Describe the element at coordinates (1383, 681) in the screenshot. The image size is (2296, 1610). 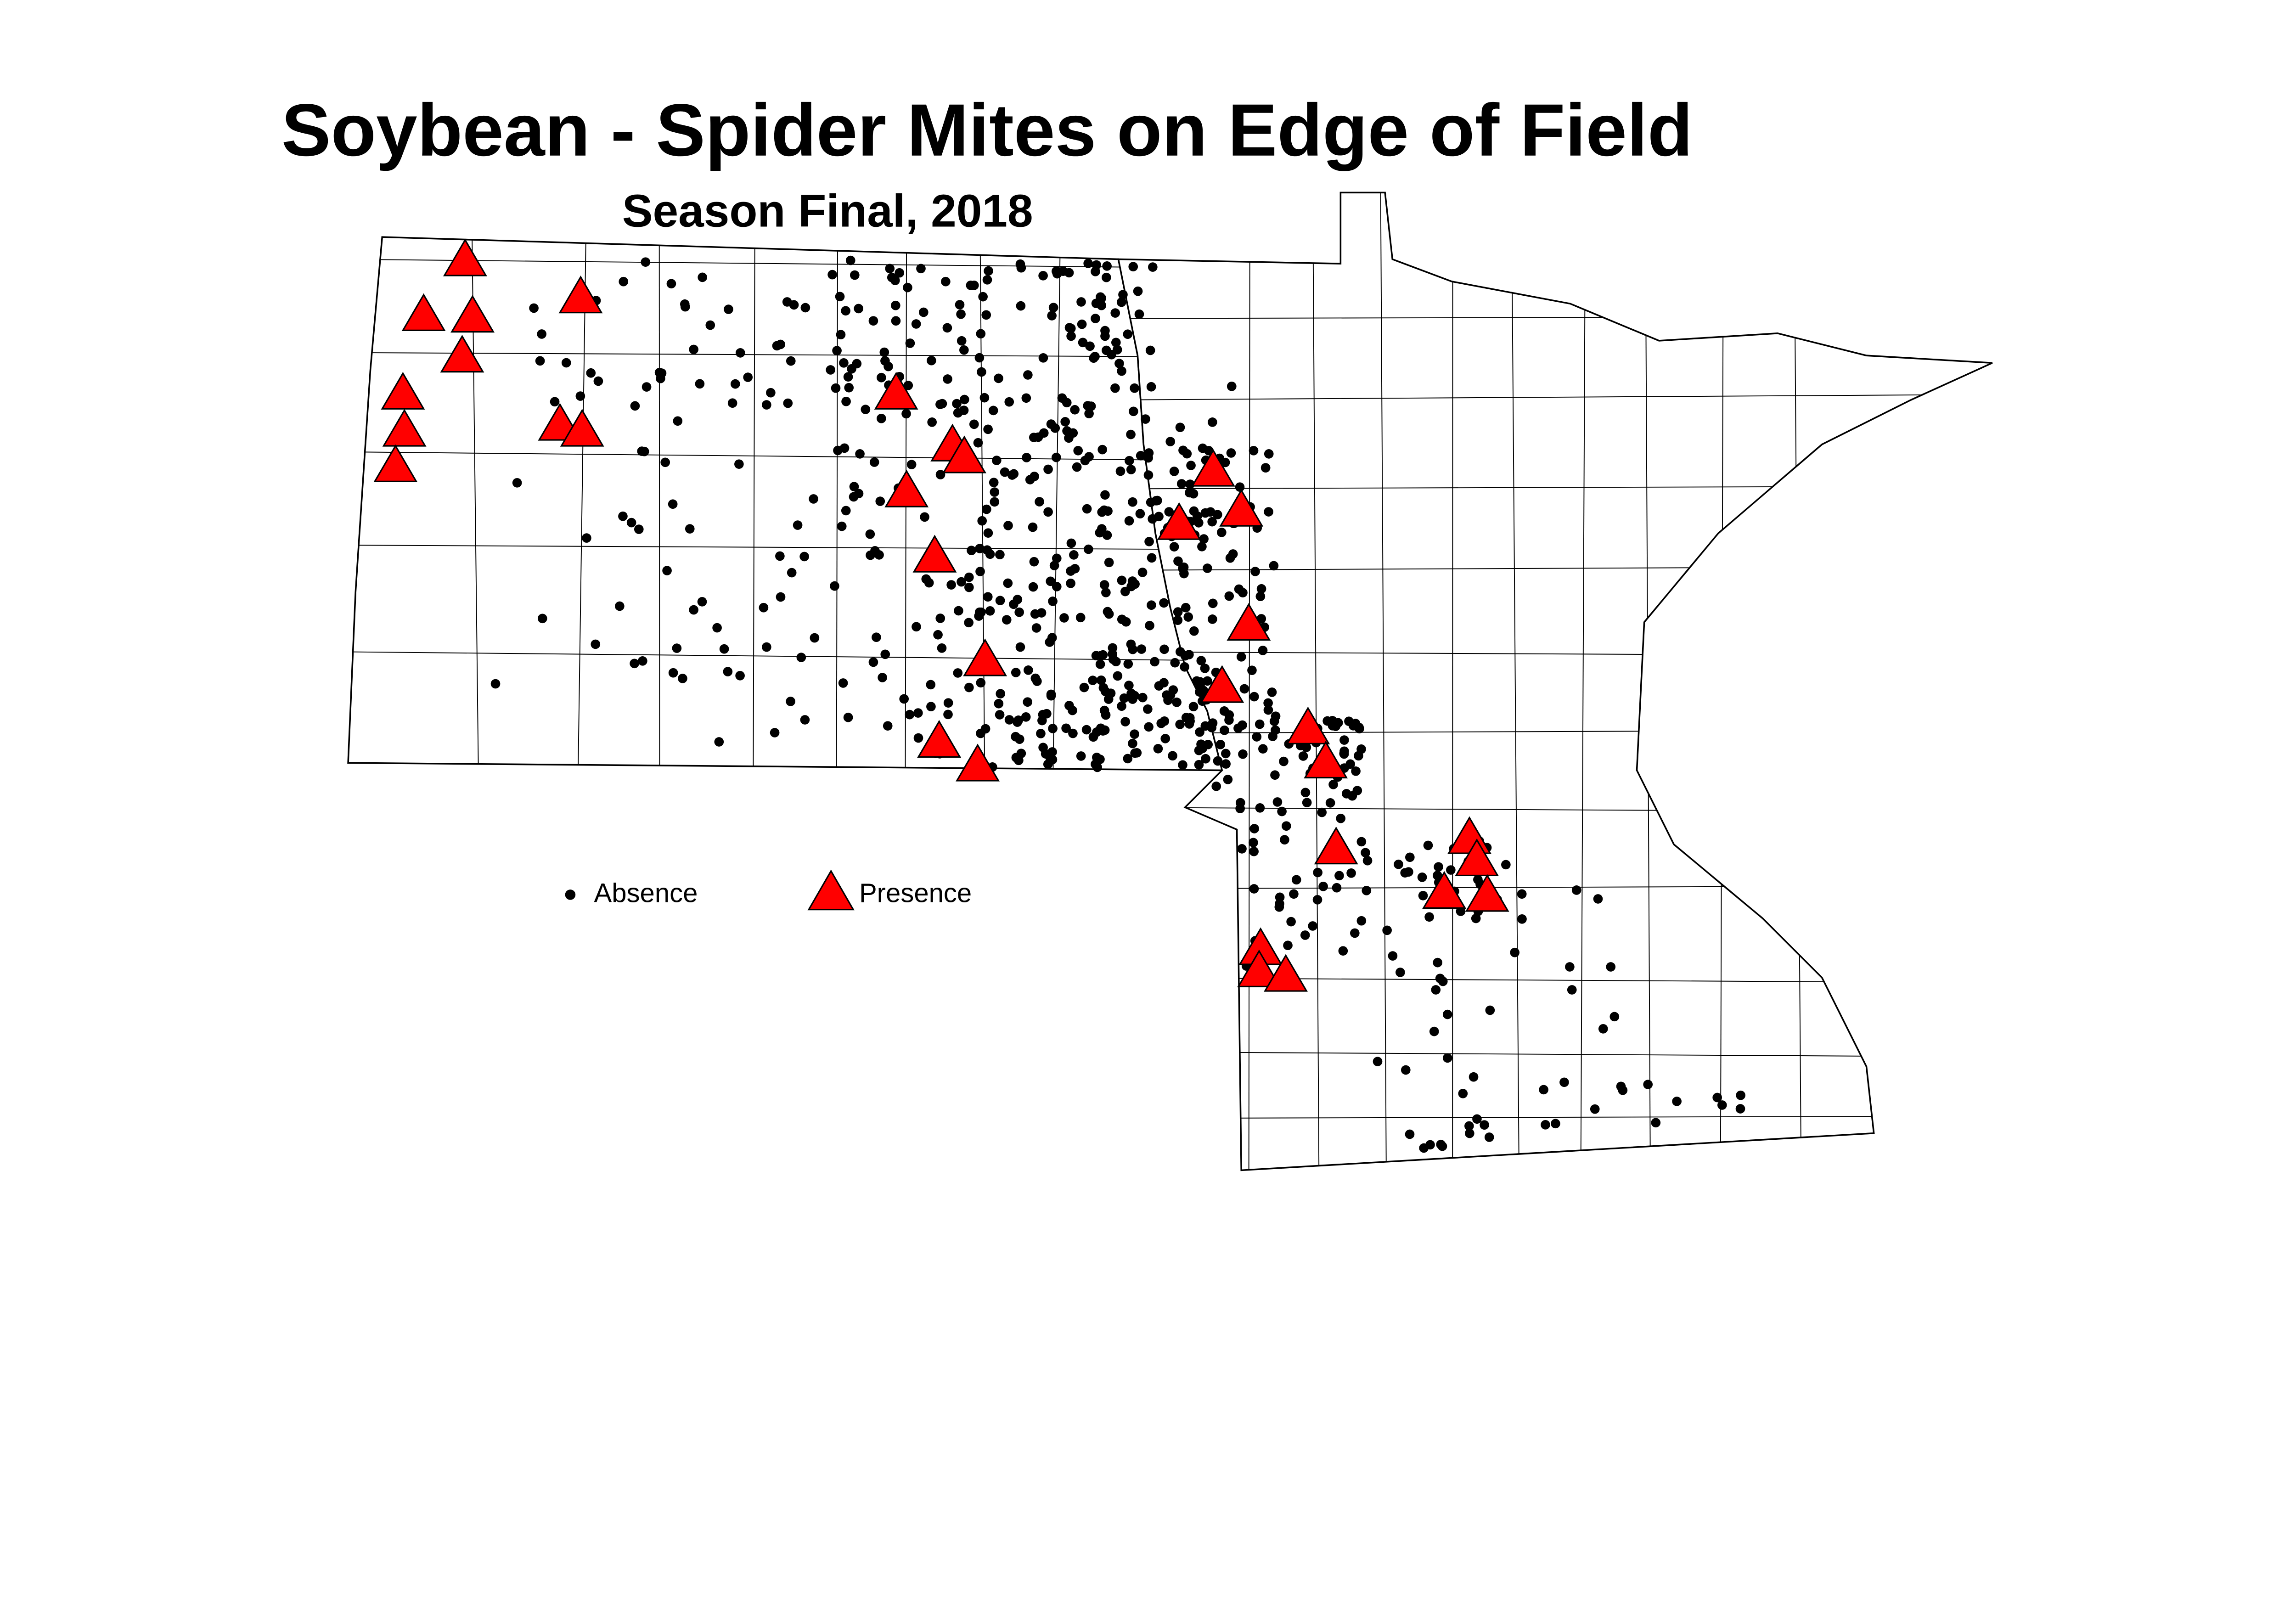
I see `county-line` at that location.